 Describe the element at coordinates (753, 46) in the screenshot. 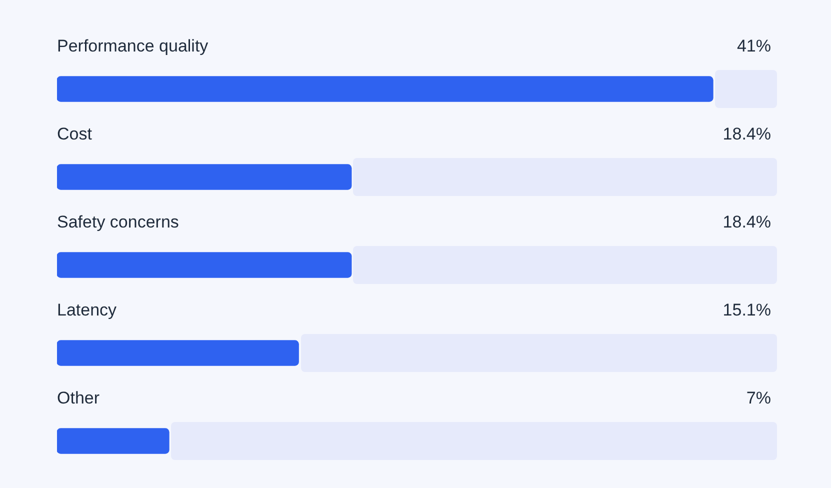

I see `data-label: 41%` at that location.